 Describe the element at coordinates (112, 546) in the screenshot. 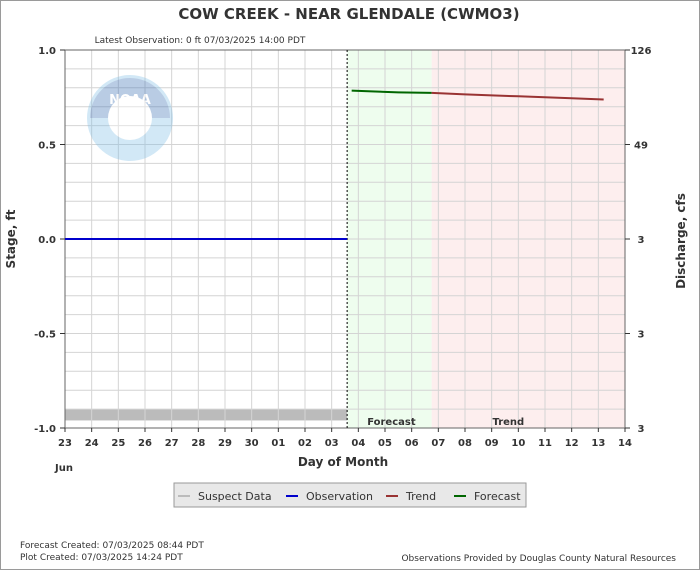

I see `forecast-created: Forecast Created: 07/03/2025 08:44 PDT` at that location.